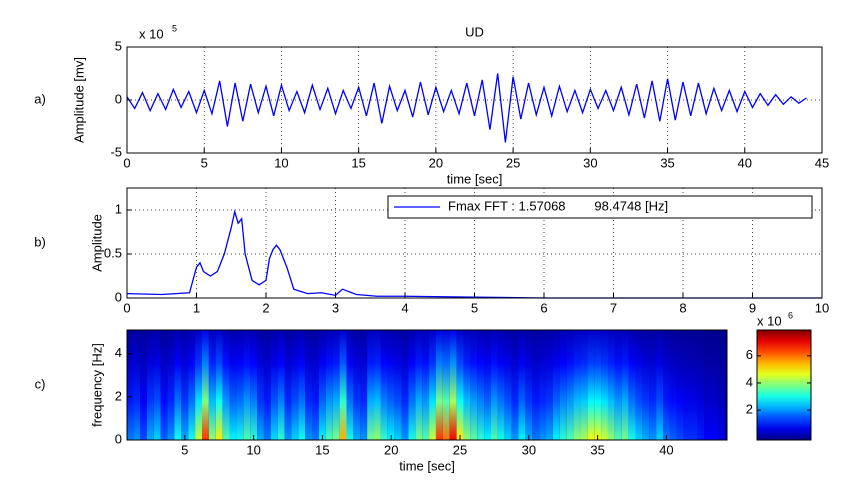 The image size is (849, 486). What do you see at coordinates (116, 151) in the screenshot?
I see `y-tick-label: -5` at bounding box center [116, 151].